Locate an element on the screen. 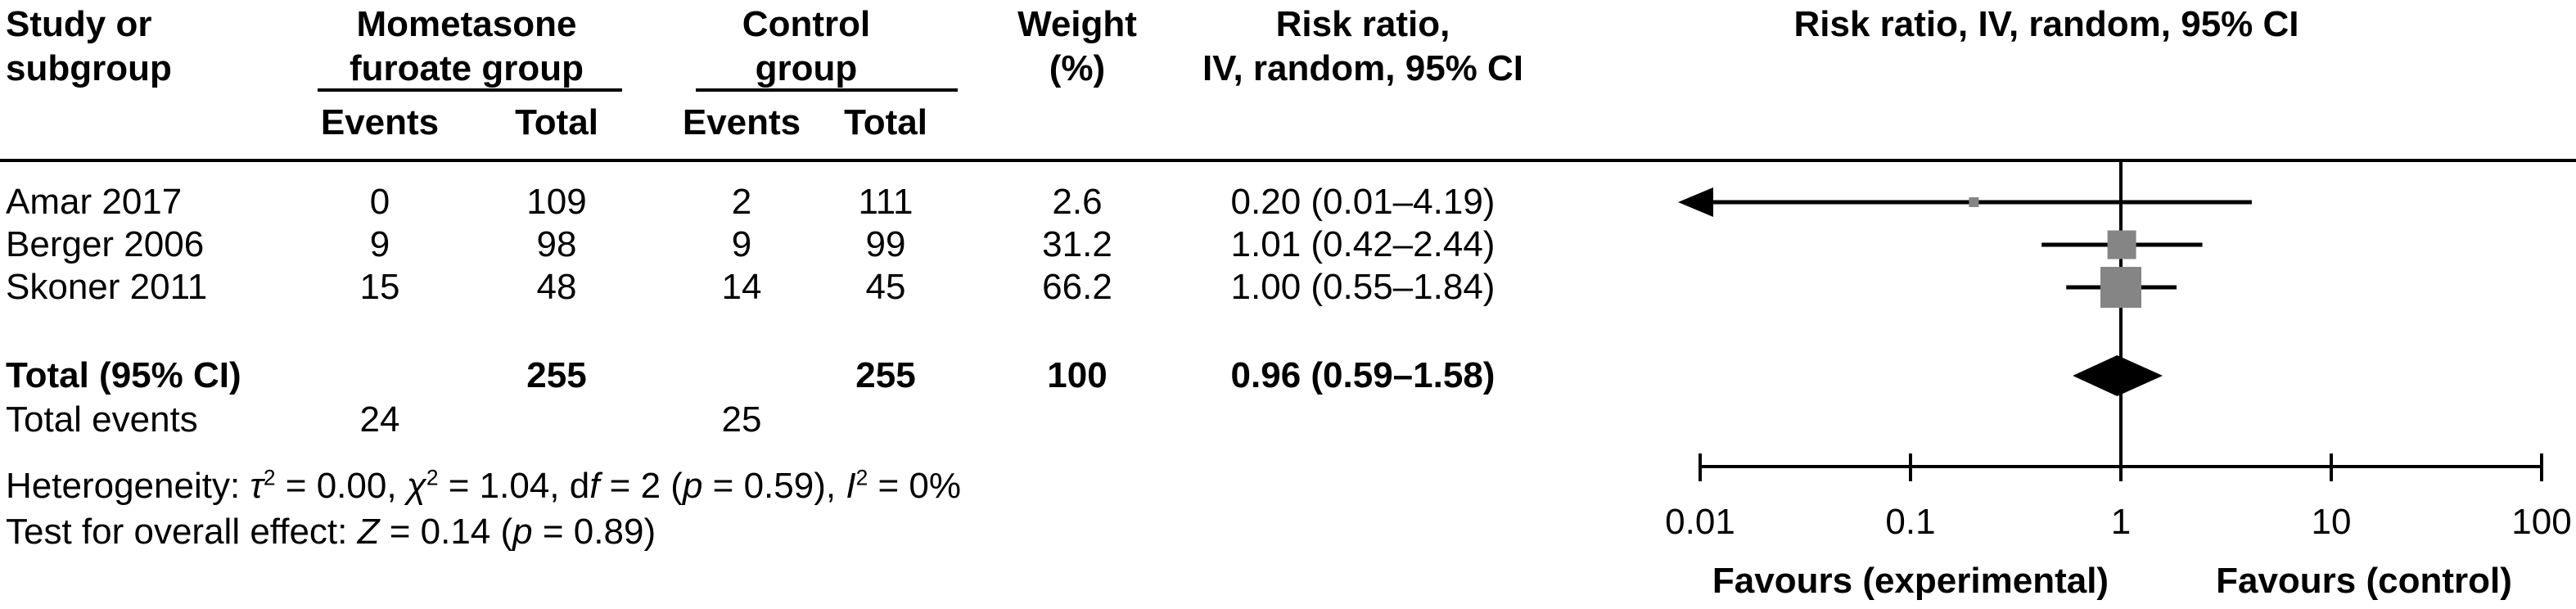 The image size is (2576, 609). study-total2: 99 is located at coordinates (885, 244).